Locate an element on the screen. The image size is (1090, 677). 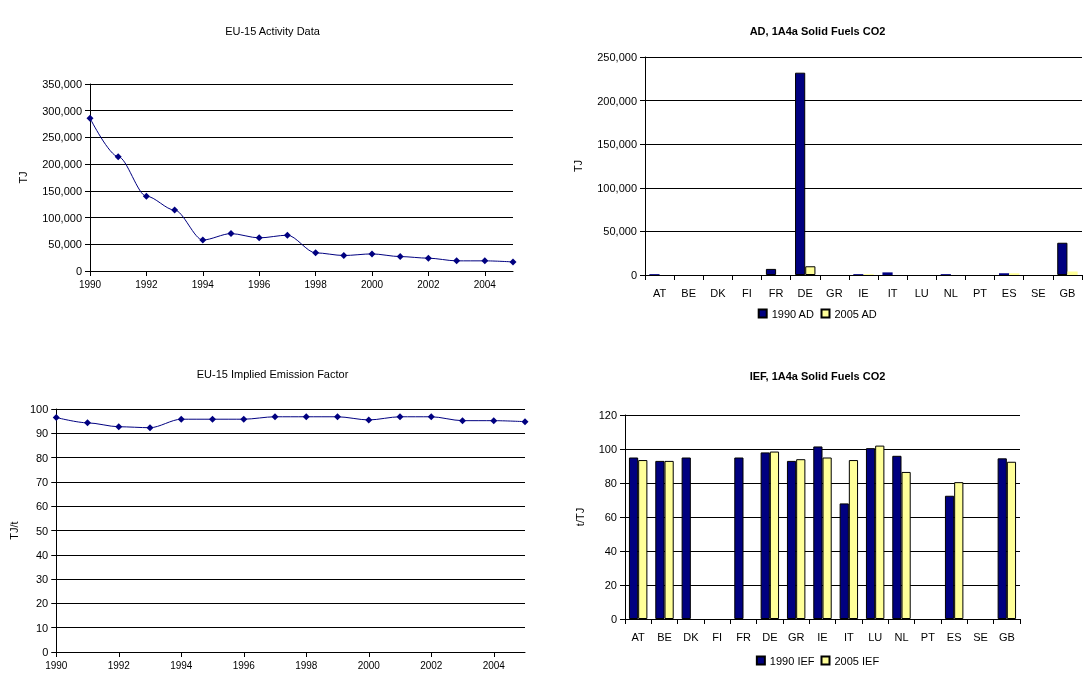
x-tick-label: AT is located at coordinates (638, 636).